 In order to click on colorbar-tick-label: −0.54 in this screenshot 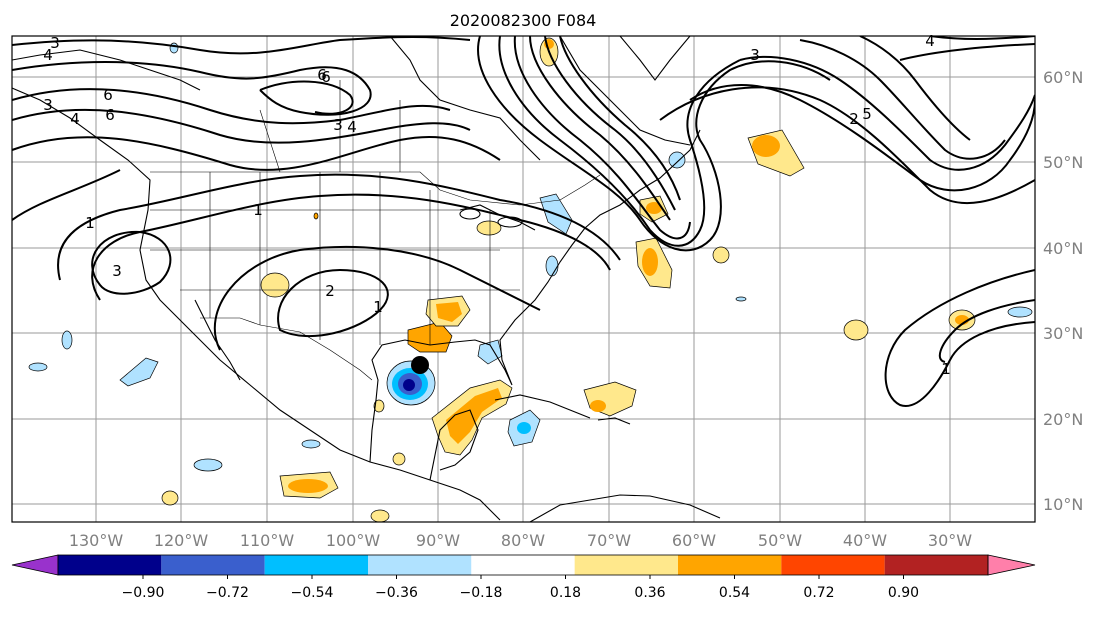, I will do `click(312, 593)`.